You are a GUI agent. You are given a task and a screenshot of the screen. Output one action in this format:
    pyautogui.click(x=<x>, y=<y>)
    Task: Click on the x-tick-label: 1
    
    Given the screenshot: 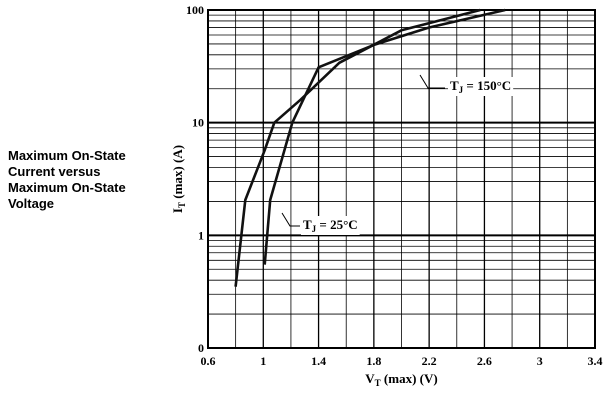 What is the action you would take?
    pyautogui.click(x=263, y=361)
    